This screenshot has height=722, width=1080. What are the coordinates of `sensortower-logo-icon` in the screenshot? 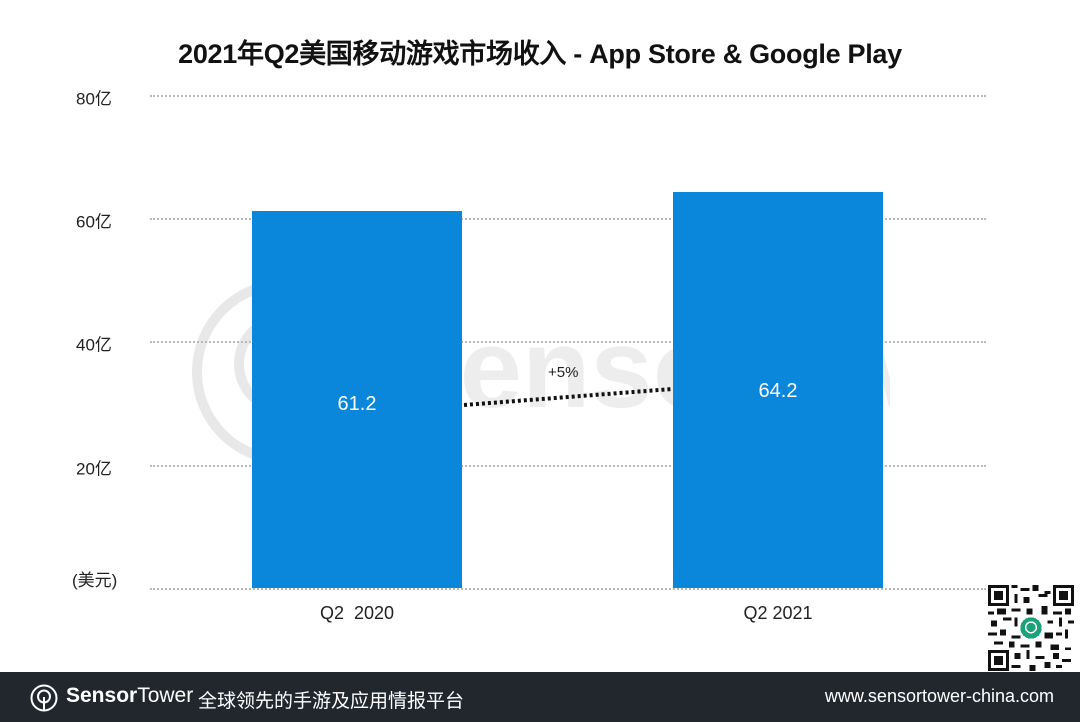 It's located at (44, 698).